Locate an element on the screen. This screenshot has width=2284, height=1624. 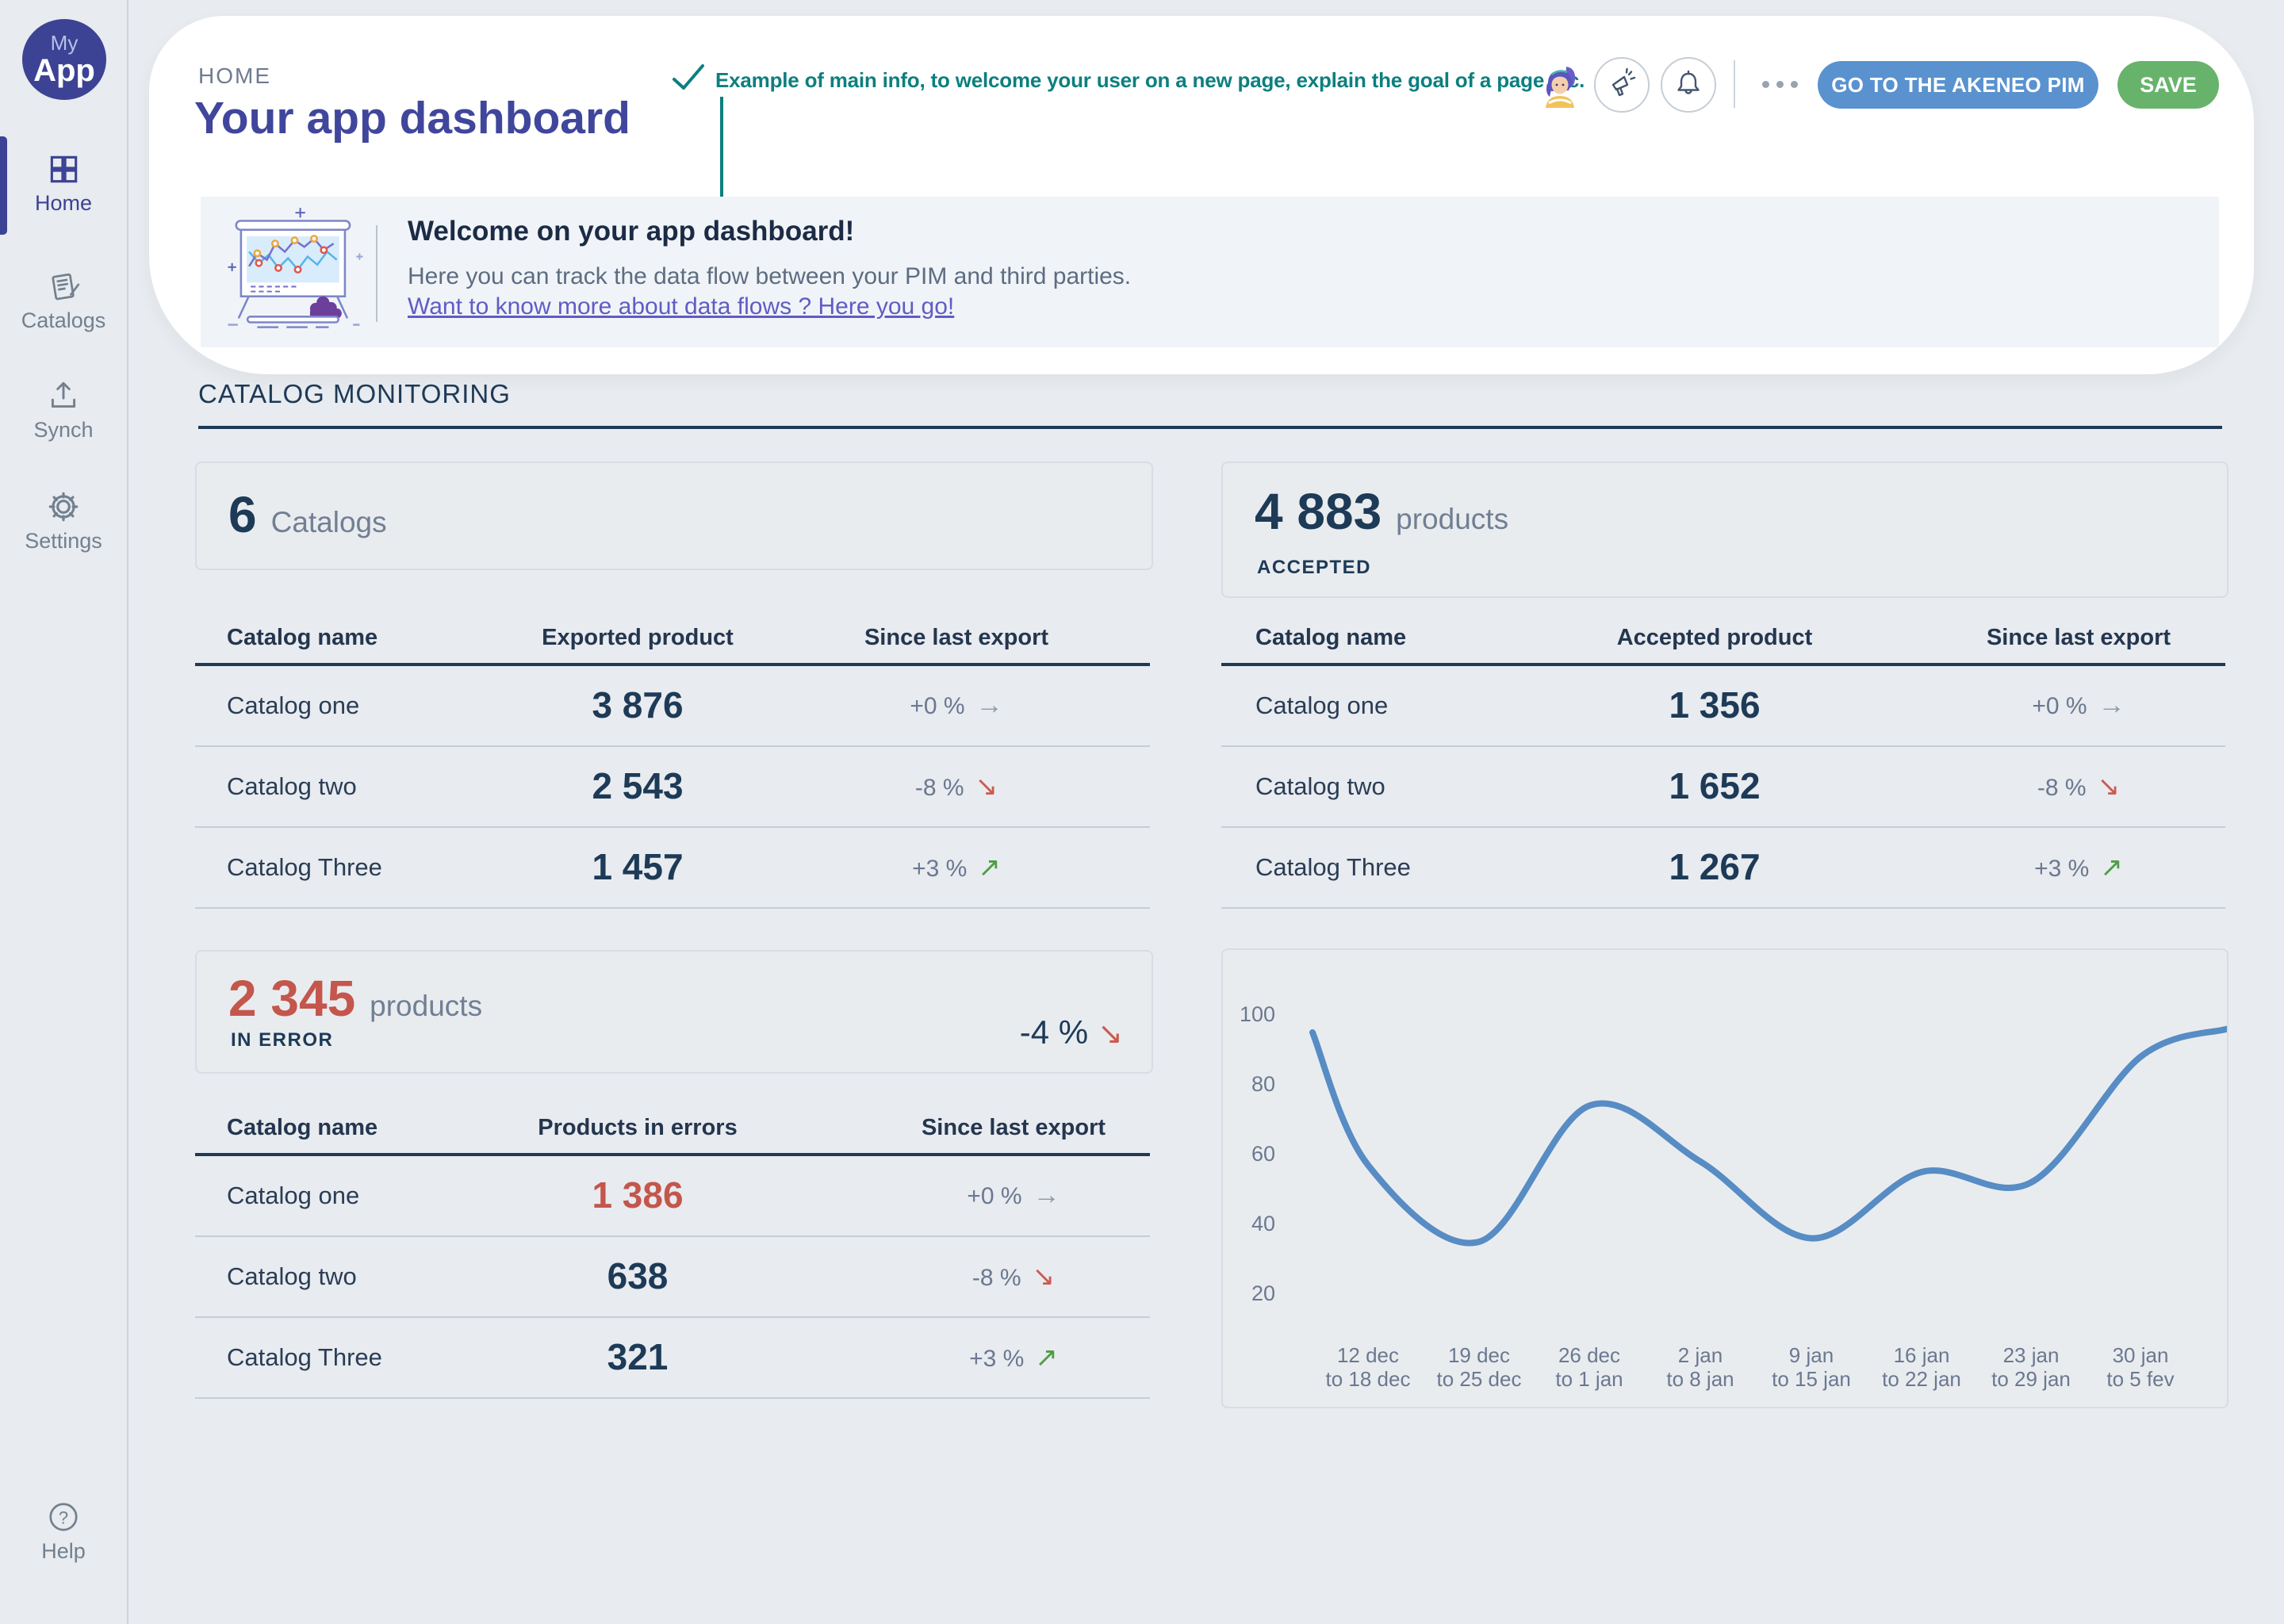
sidebar-item-settings: Settings is located at coordinates (63, 520).